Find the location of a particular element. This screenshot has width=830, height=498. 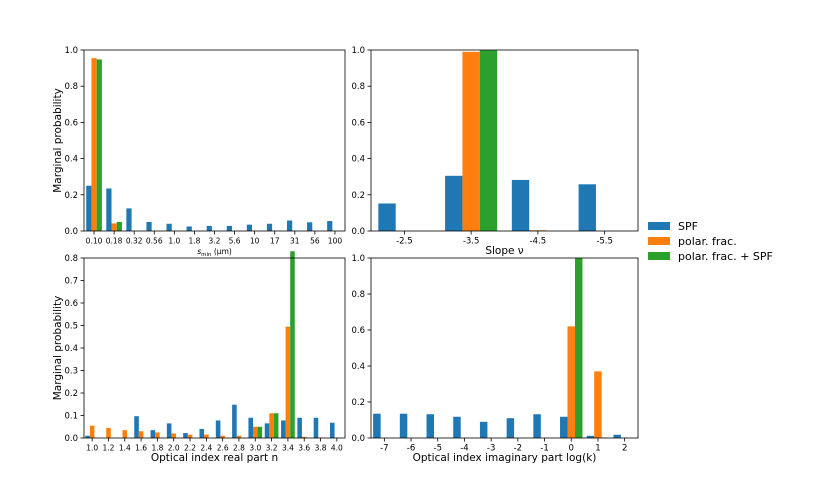

x-tick-label: 1 is located at coordinates (597, 449).